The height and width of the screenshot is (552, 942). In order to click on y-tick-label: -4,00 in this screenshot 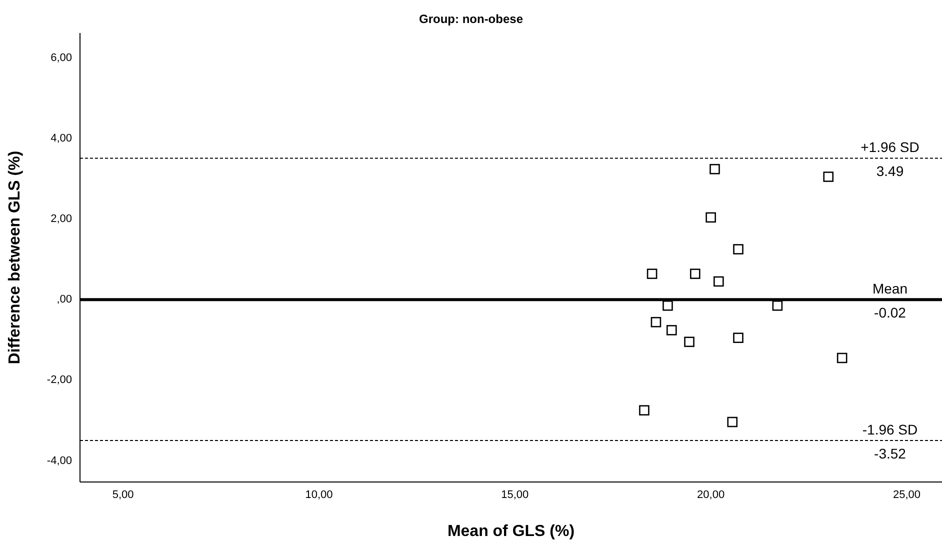, I will do `click(59, 460)`.